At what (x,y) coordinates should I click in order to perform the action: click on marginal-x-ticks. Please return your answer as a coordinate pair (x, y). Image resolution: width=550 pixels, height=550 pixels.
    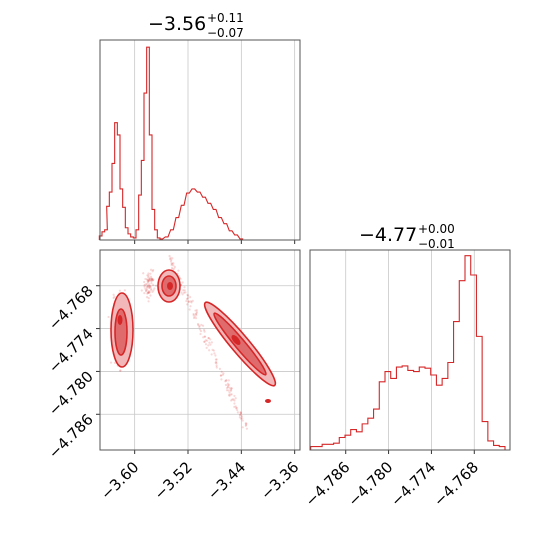
    Looking at the image, I should click on (215, 242).